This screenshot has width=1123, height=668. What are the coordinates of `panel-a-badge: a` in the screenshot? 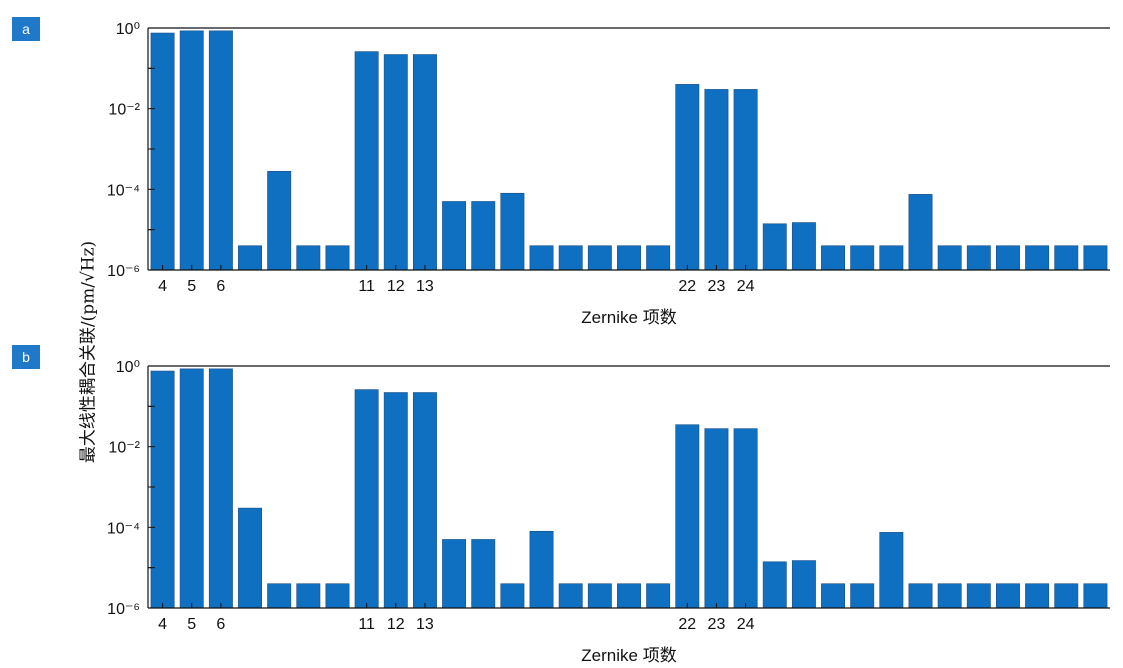 It's located at (26, 29).